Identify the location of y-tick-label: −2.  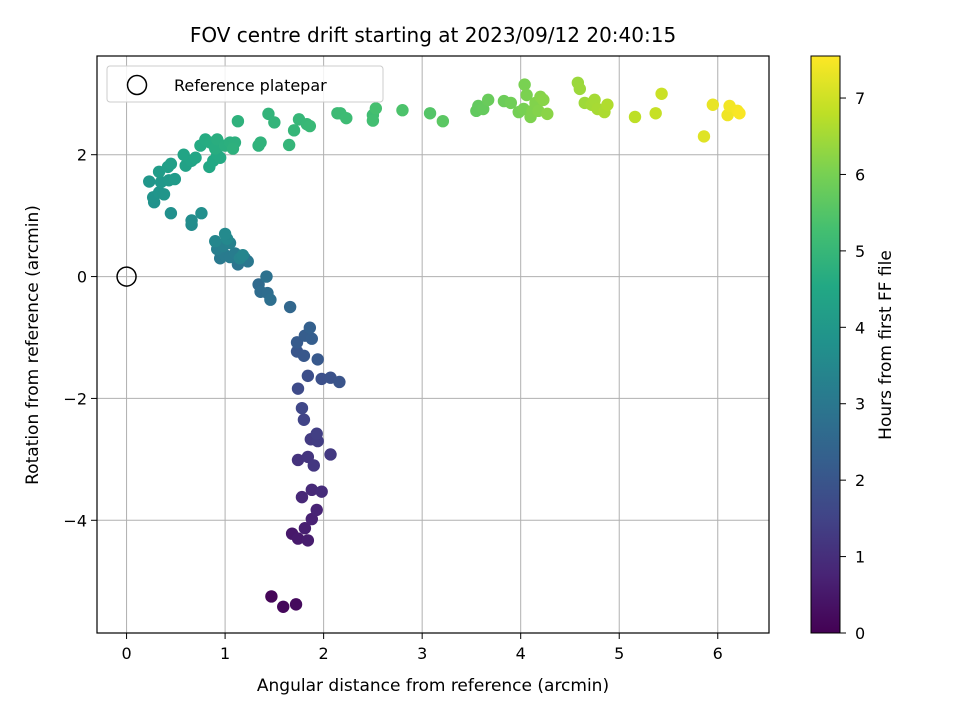
(75, 398).